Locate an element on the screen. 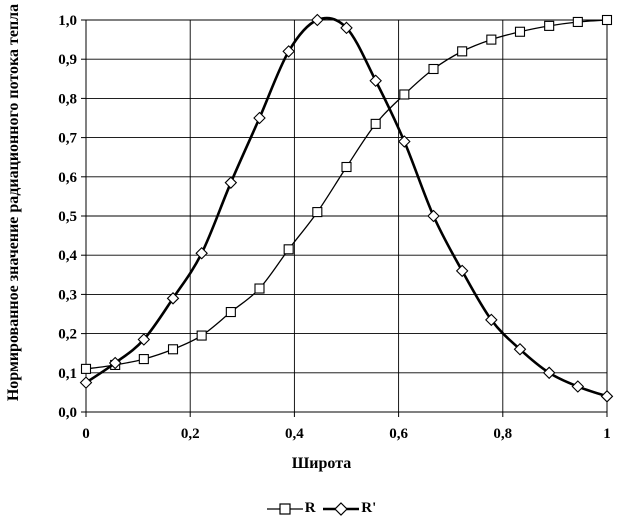 The image size is (643, 525). x-tick-label: 0,6 is located at coordinates (398, 434).